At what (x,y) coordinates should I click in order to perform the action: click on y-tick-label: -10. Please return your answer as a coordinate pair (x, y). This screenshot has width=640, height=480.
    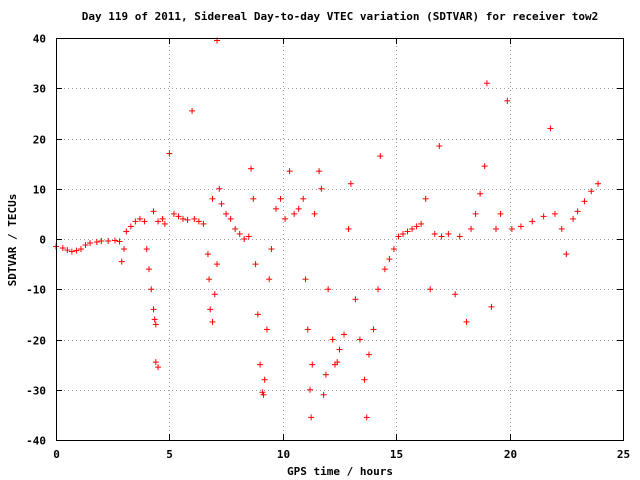
    Looking at the image, I should click on (36, 290).